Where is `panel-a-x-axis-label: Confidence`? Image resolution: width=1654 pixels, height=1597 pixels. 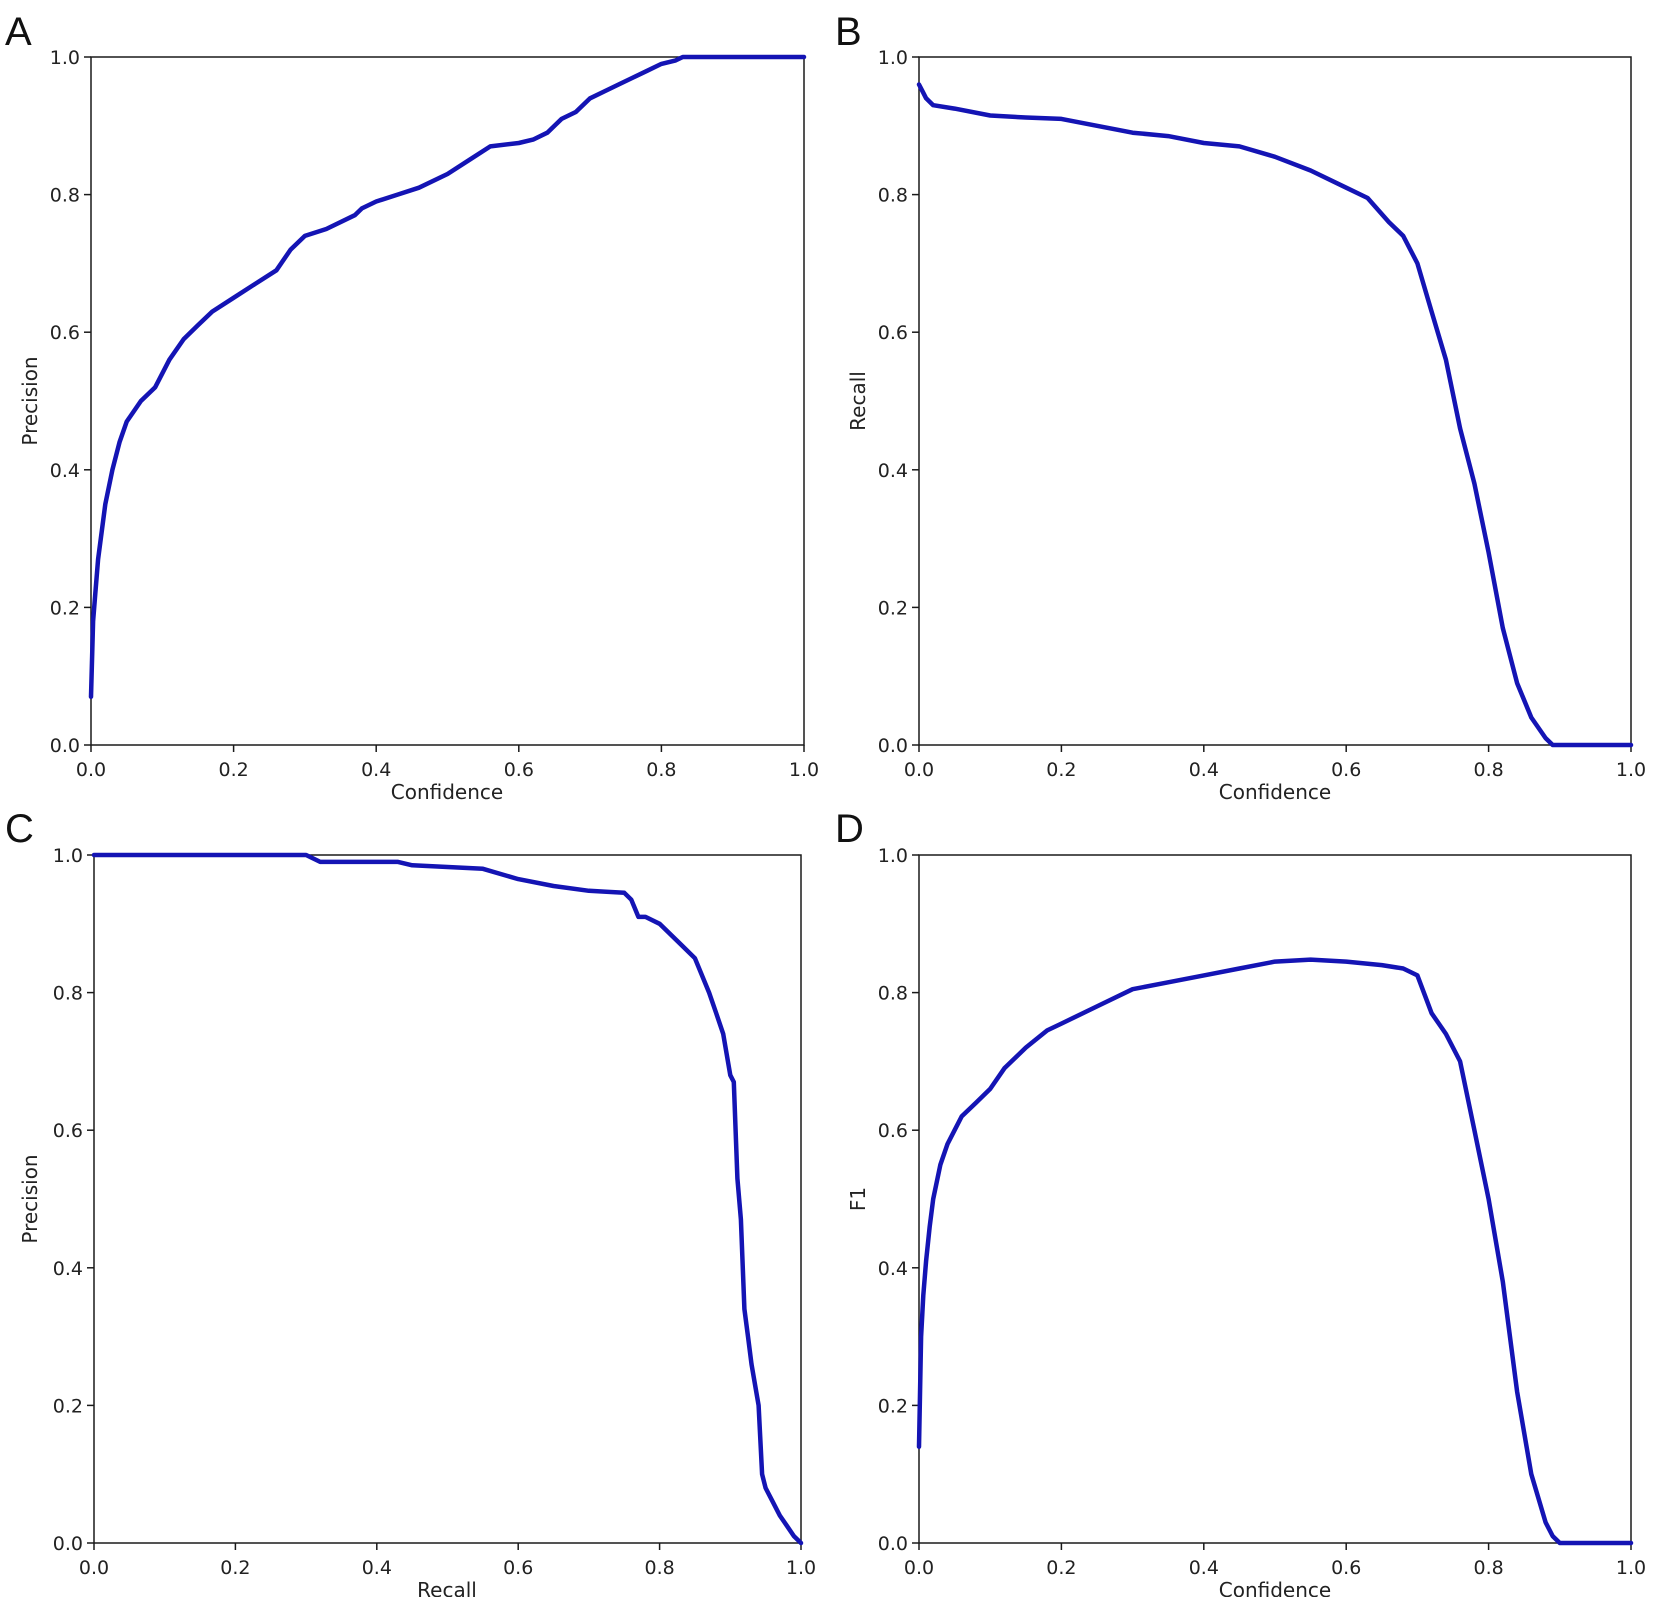 panel-a-x-axis-label: Confidence is located at coordinates (447, 792).